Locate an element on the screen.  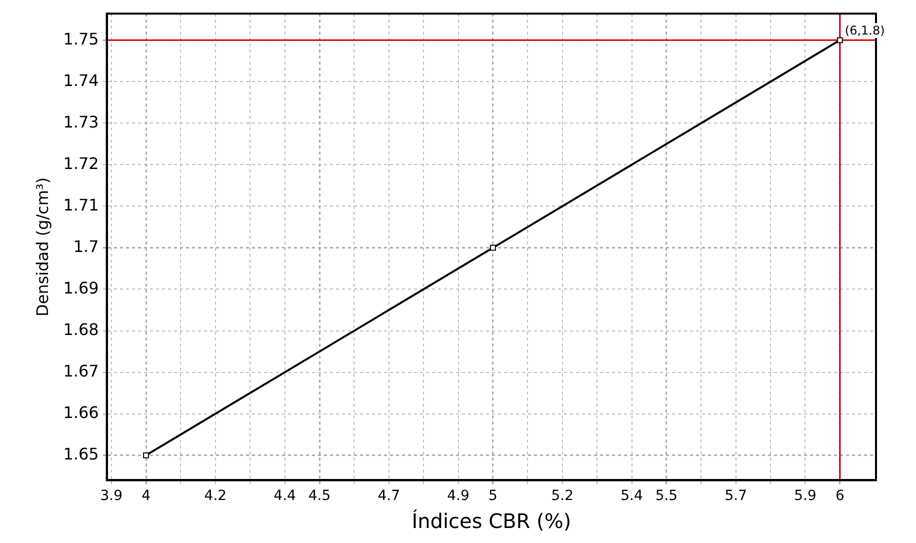
y-tick-label: 1.71 is located at coordinates (81, 204).